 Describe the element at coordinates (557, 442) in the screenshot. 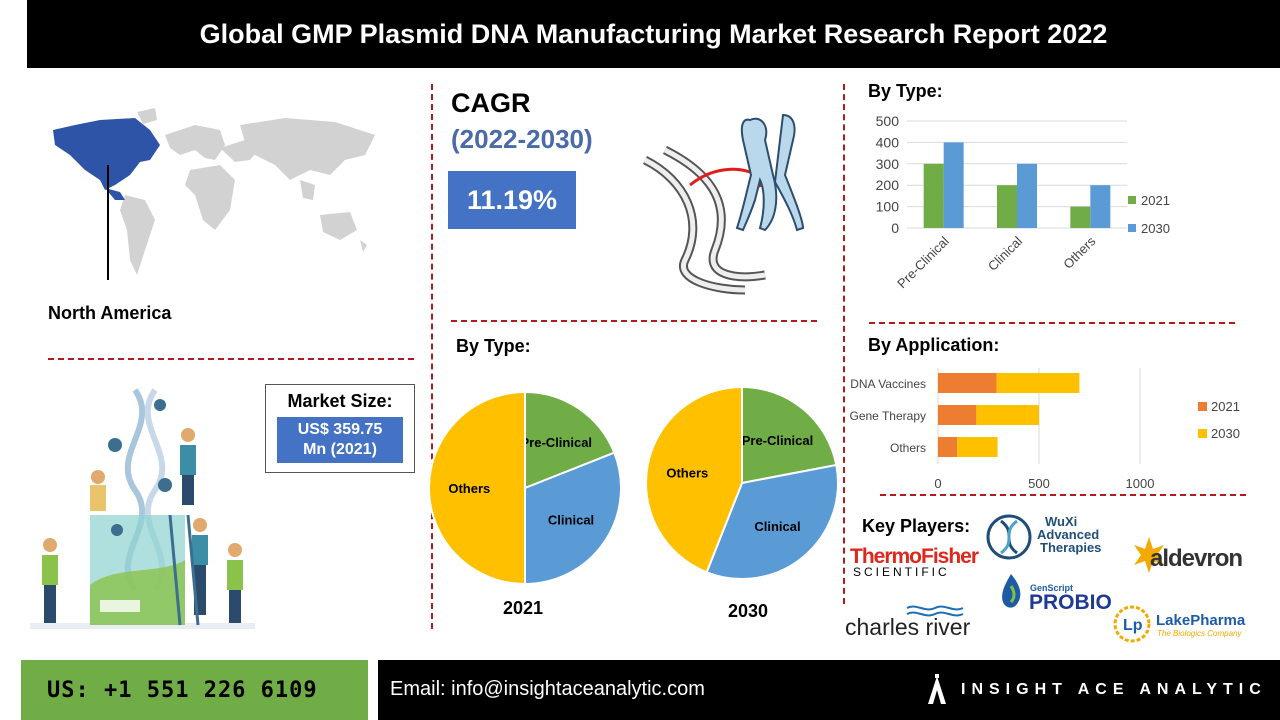

I see `pie-slice-label: Pre-Clinical` at that location.